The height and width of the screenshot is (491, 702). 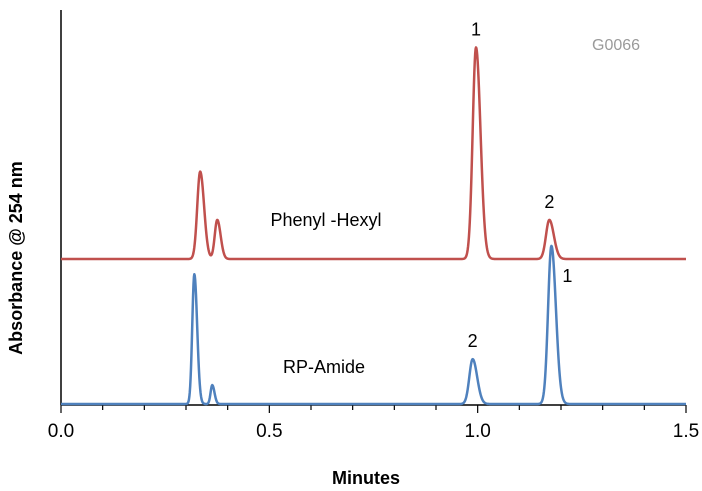 I want to click on x-ticks, so click(x=373, y=409).